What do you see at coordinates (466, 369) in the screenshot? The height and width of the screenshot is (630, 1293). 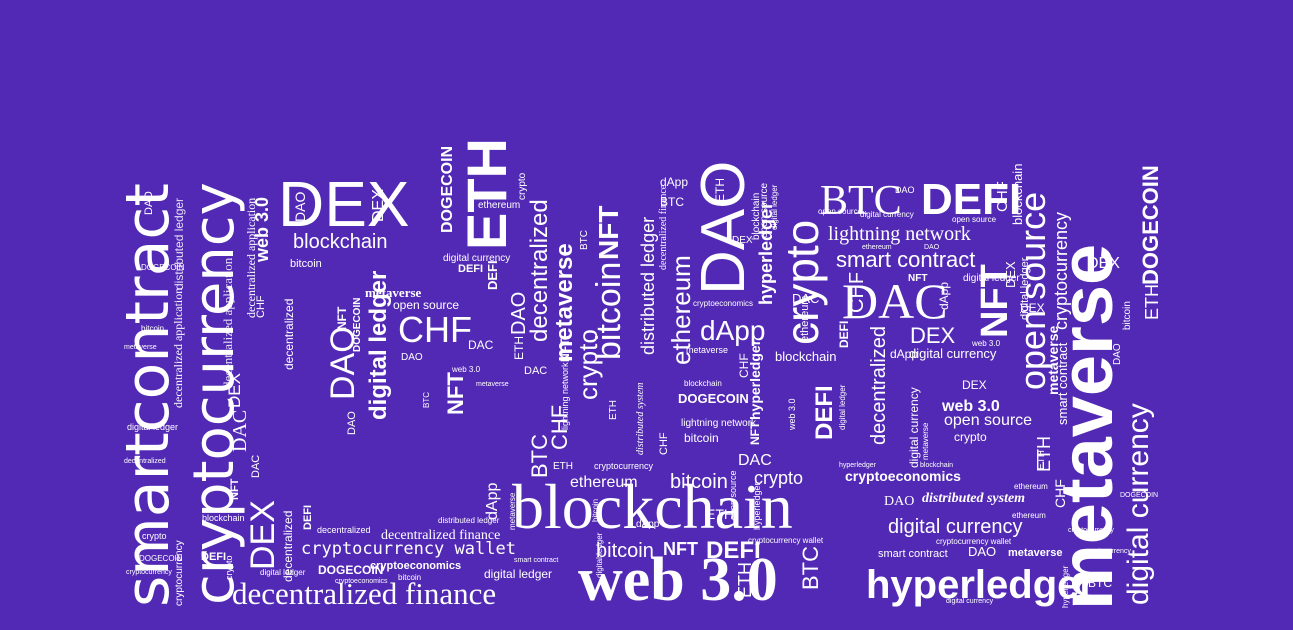 I see `word-web3: web 3.0` at bounding box center [466, 369].